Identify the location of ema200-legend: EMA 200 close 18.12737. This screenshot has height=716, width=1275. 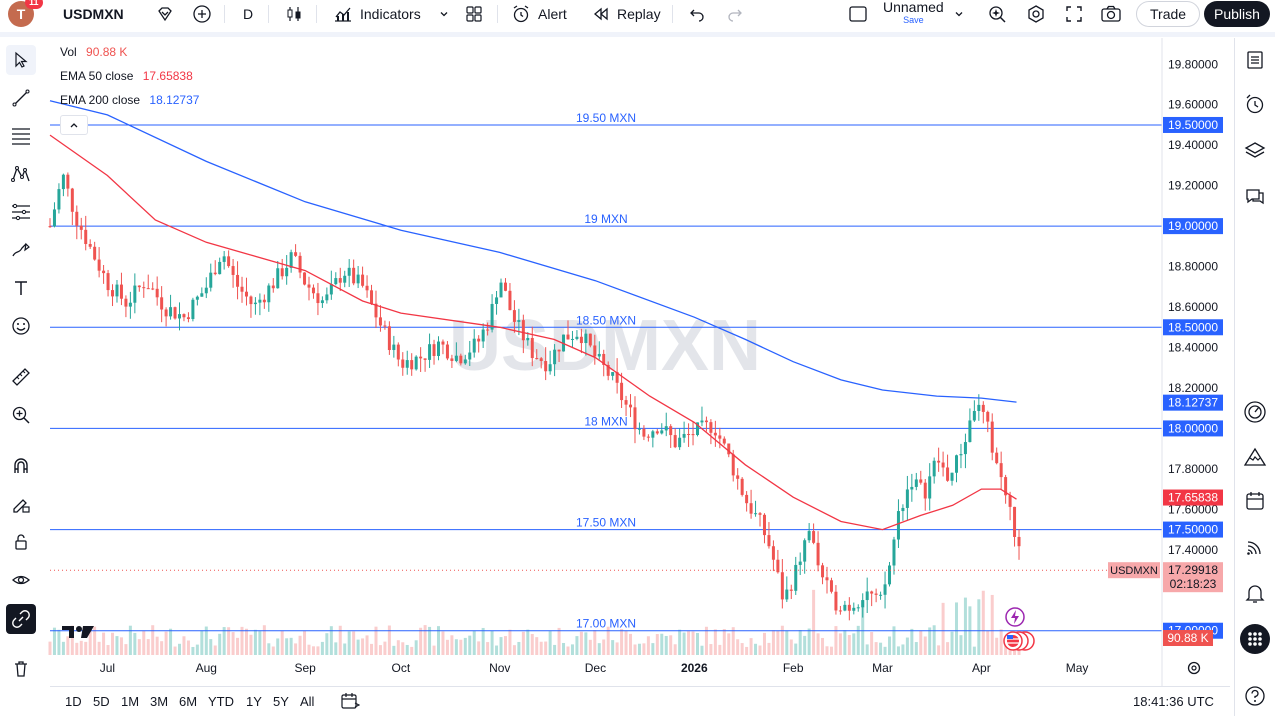
(129, 100).